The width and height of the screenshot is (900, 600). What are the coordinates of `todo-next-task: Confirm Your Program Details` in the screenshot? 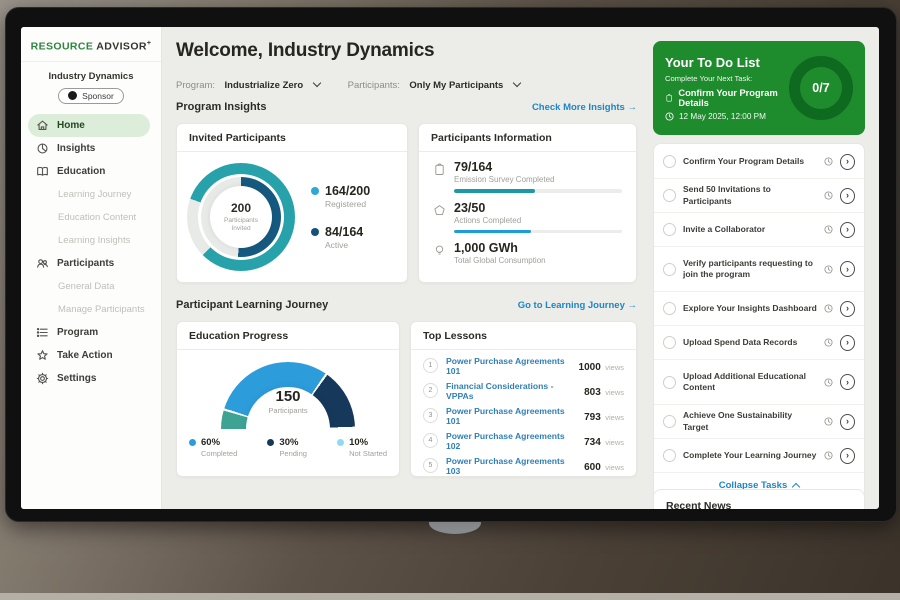 It's located at (727, 98).